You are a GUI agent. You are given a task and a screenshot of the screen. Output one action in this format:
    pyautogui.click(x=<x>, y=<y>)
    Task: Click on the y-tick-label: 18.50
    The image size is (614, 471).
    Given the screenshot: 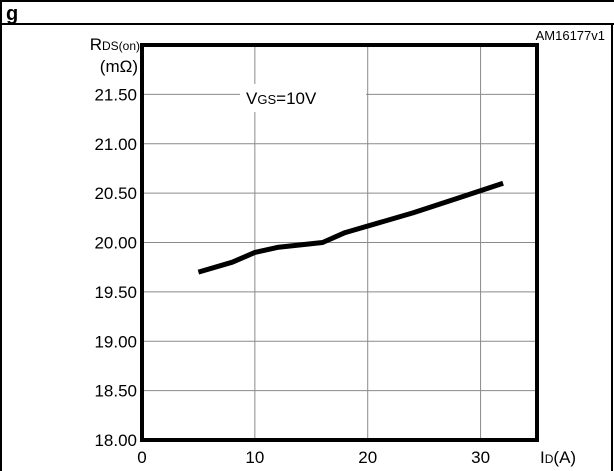 What is the action you would take?
    pyautogui.click(x=115, y=391)
    